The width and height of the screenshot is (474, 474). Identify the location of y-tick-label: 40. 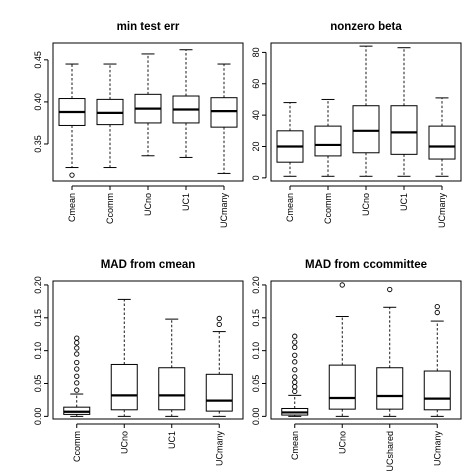
(256, 115).